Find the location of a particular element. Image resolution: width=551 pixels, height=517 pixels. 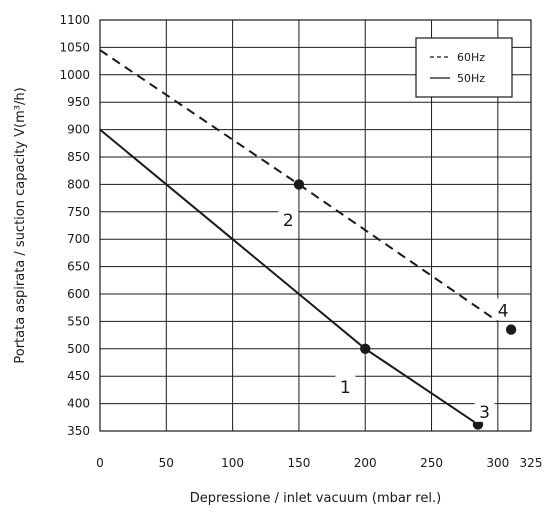

y-tick-label: 400 is located at coordinates (78, 404).